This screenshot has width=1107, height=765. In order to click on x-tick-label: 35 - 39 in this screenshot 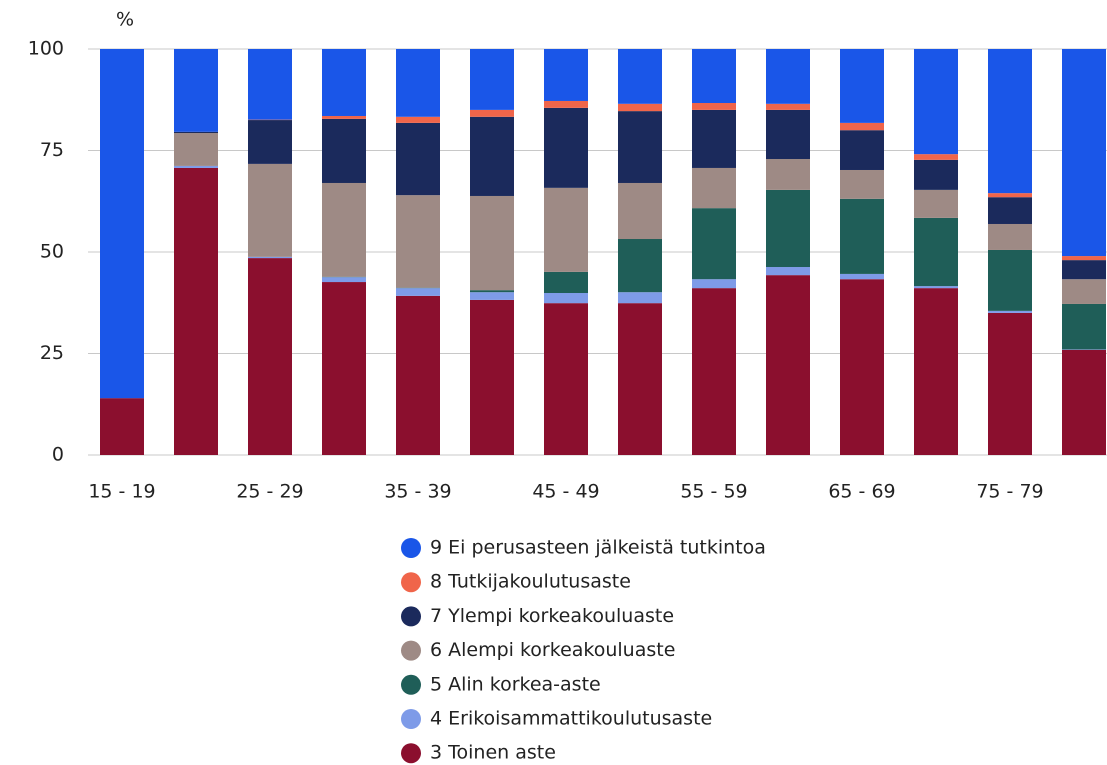, I will do `click(417, 492)`.